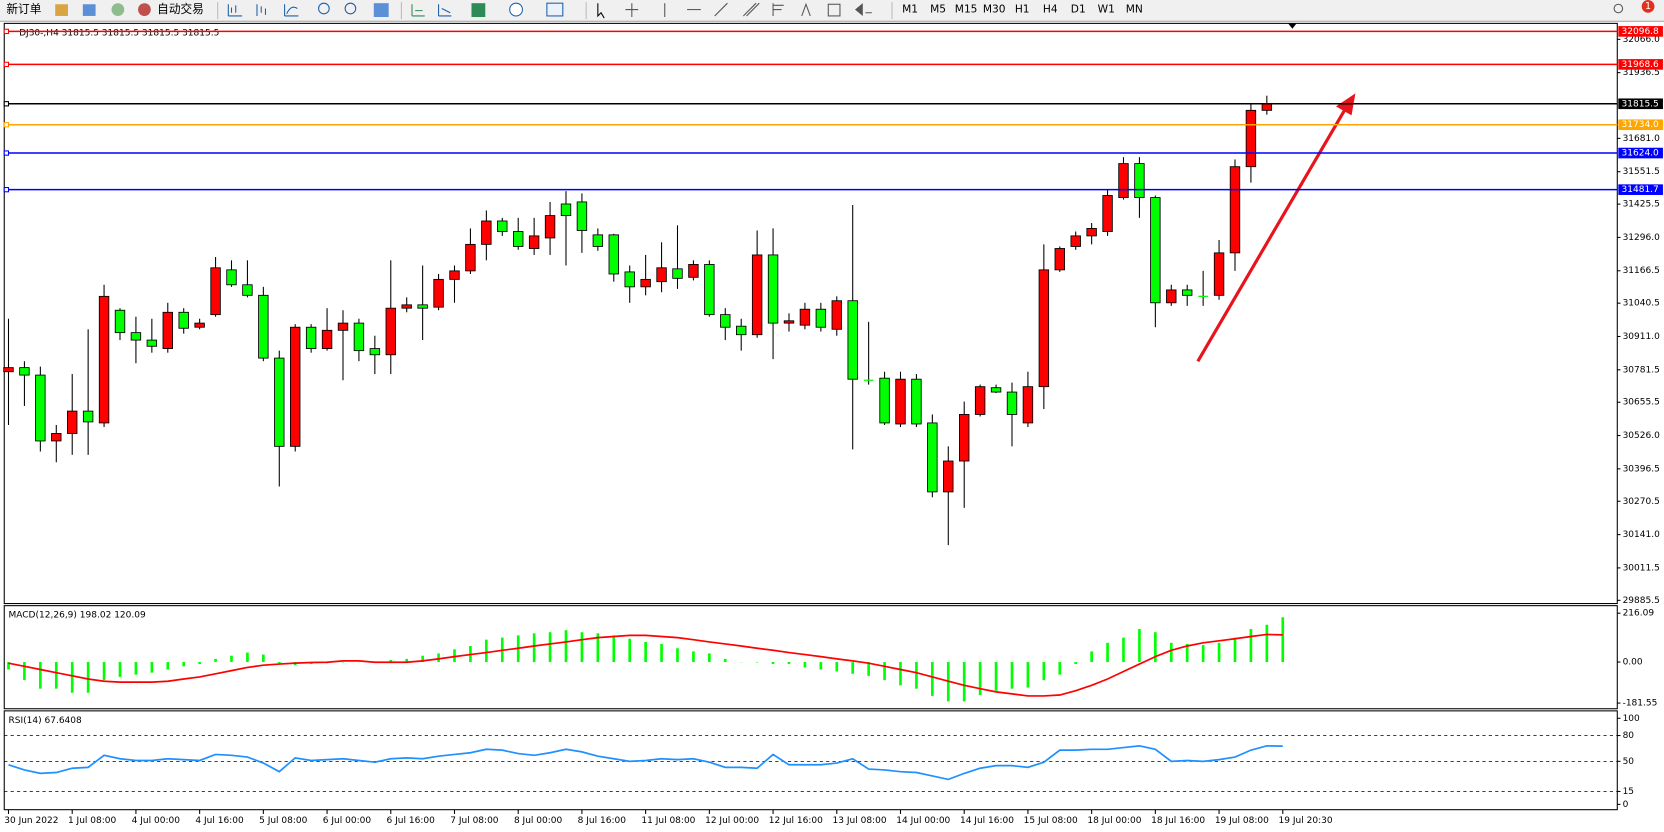  What do you see at coordinates (1642, 238) in the screenshot?
I see `y-tick-label: 31296.0` at bounding box center [1642, 238].